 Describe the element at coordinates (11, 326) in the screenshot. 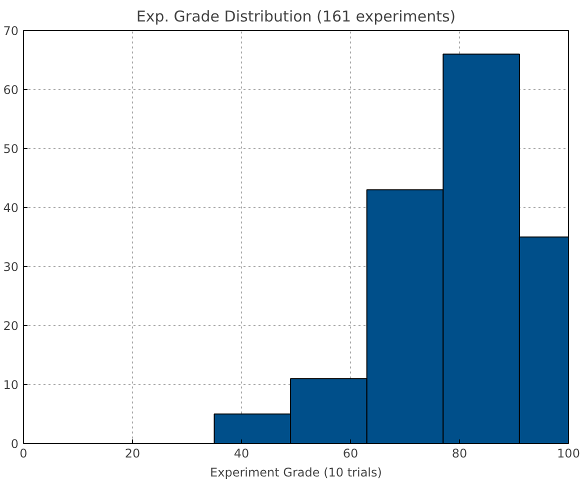

I see `y-tick-label: 20` at that location.